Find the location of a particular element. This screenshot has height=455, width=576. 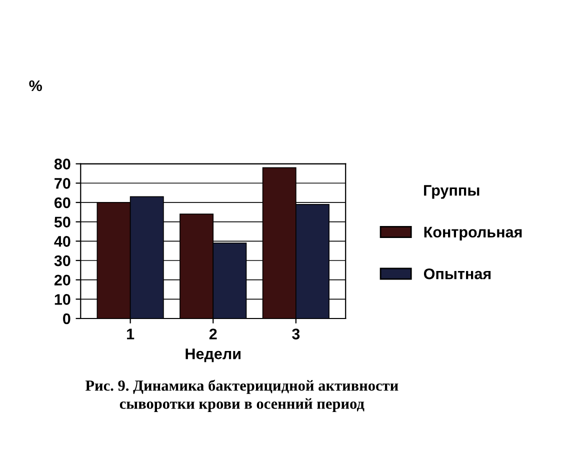

y-tick-label: 0 is located at coordinates (66, 318).